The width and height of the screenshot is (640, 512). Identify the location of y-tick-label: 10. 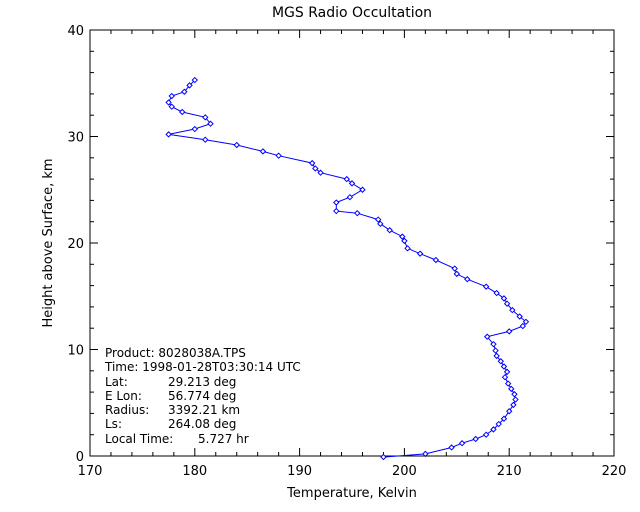
(75, 351).